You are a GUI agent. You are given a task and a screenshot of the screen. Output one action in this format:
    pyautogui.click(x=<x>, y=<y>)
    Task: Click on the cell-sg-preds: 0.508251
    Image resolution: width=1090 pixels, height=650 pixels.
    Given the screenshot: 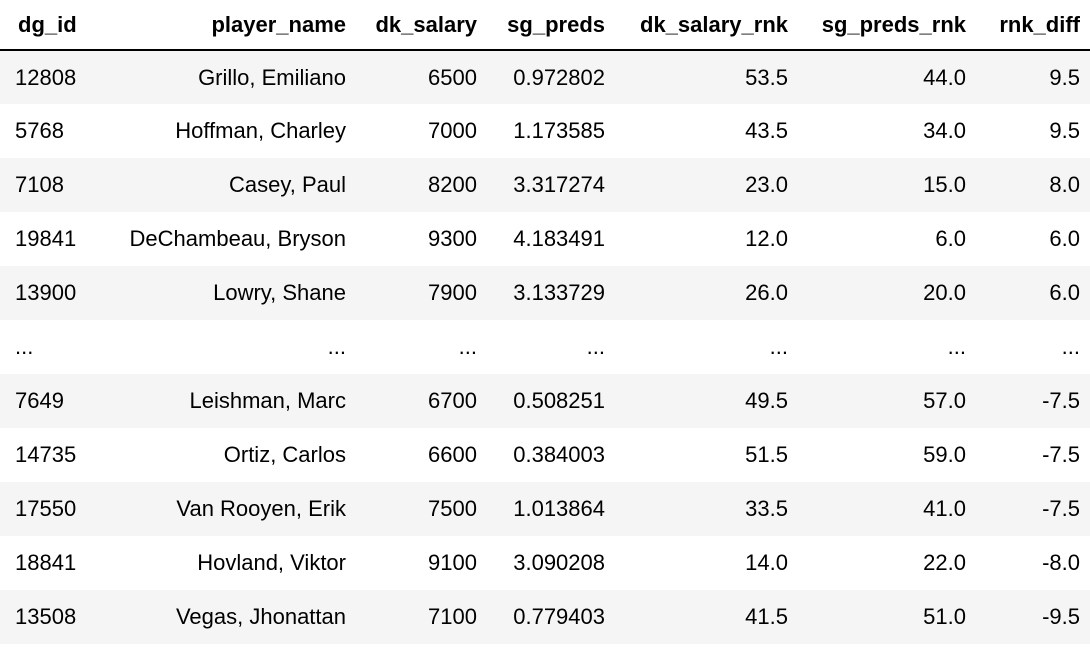 What is the action you would take?
    pyautogui.click(x=551, y=401)
    